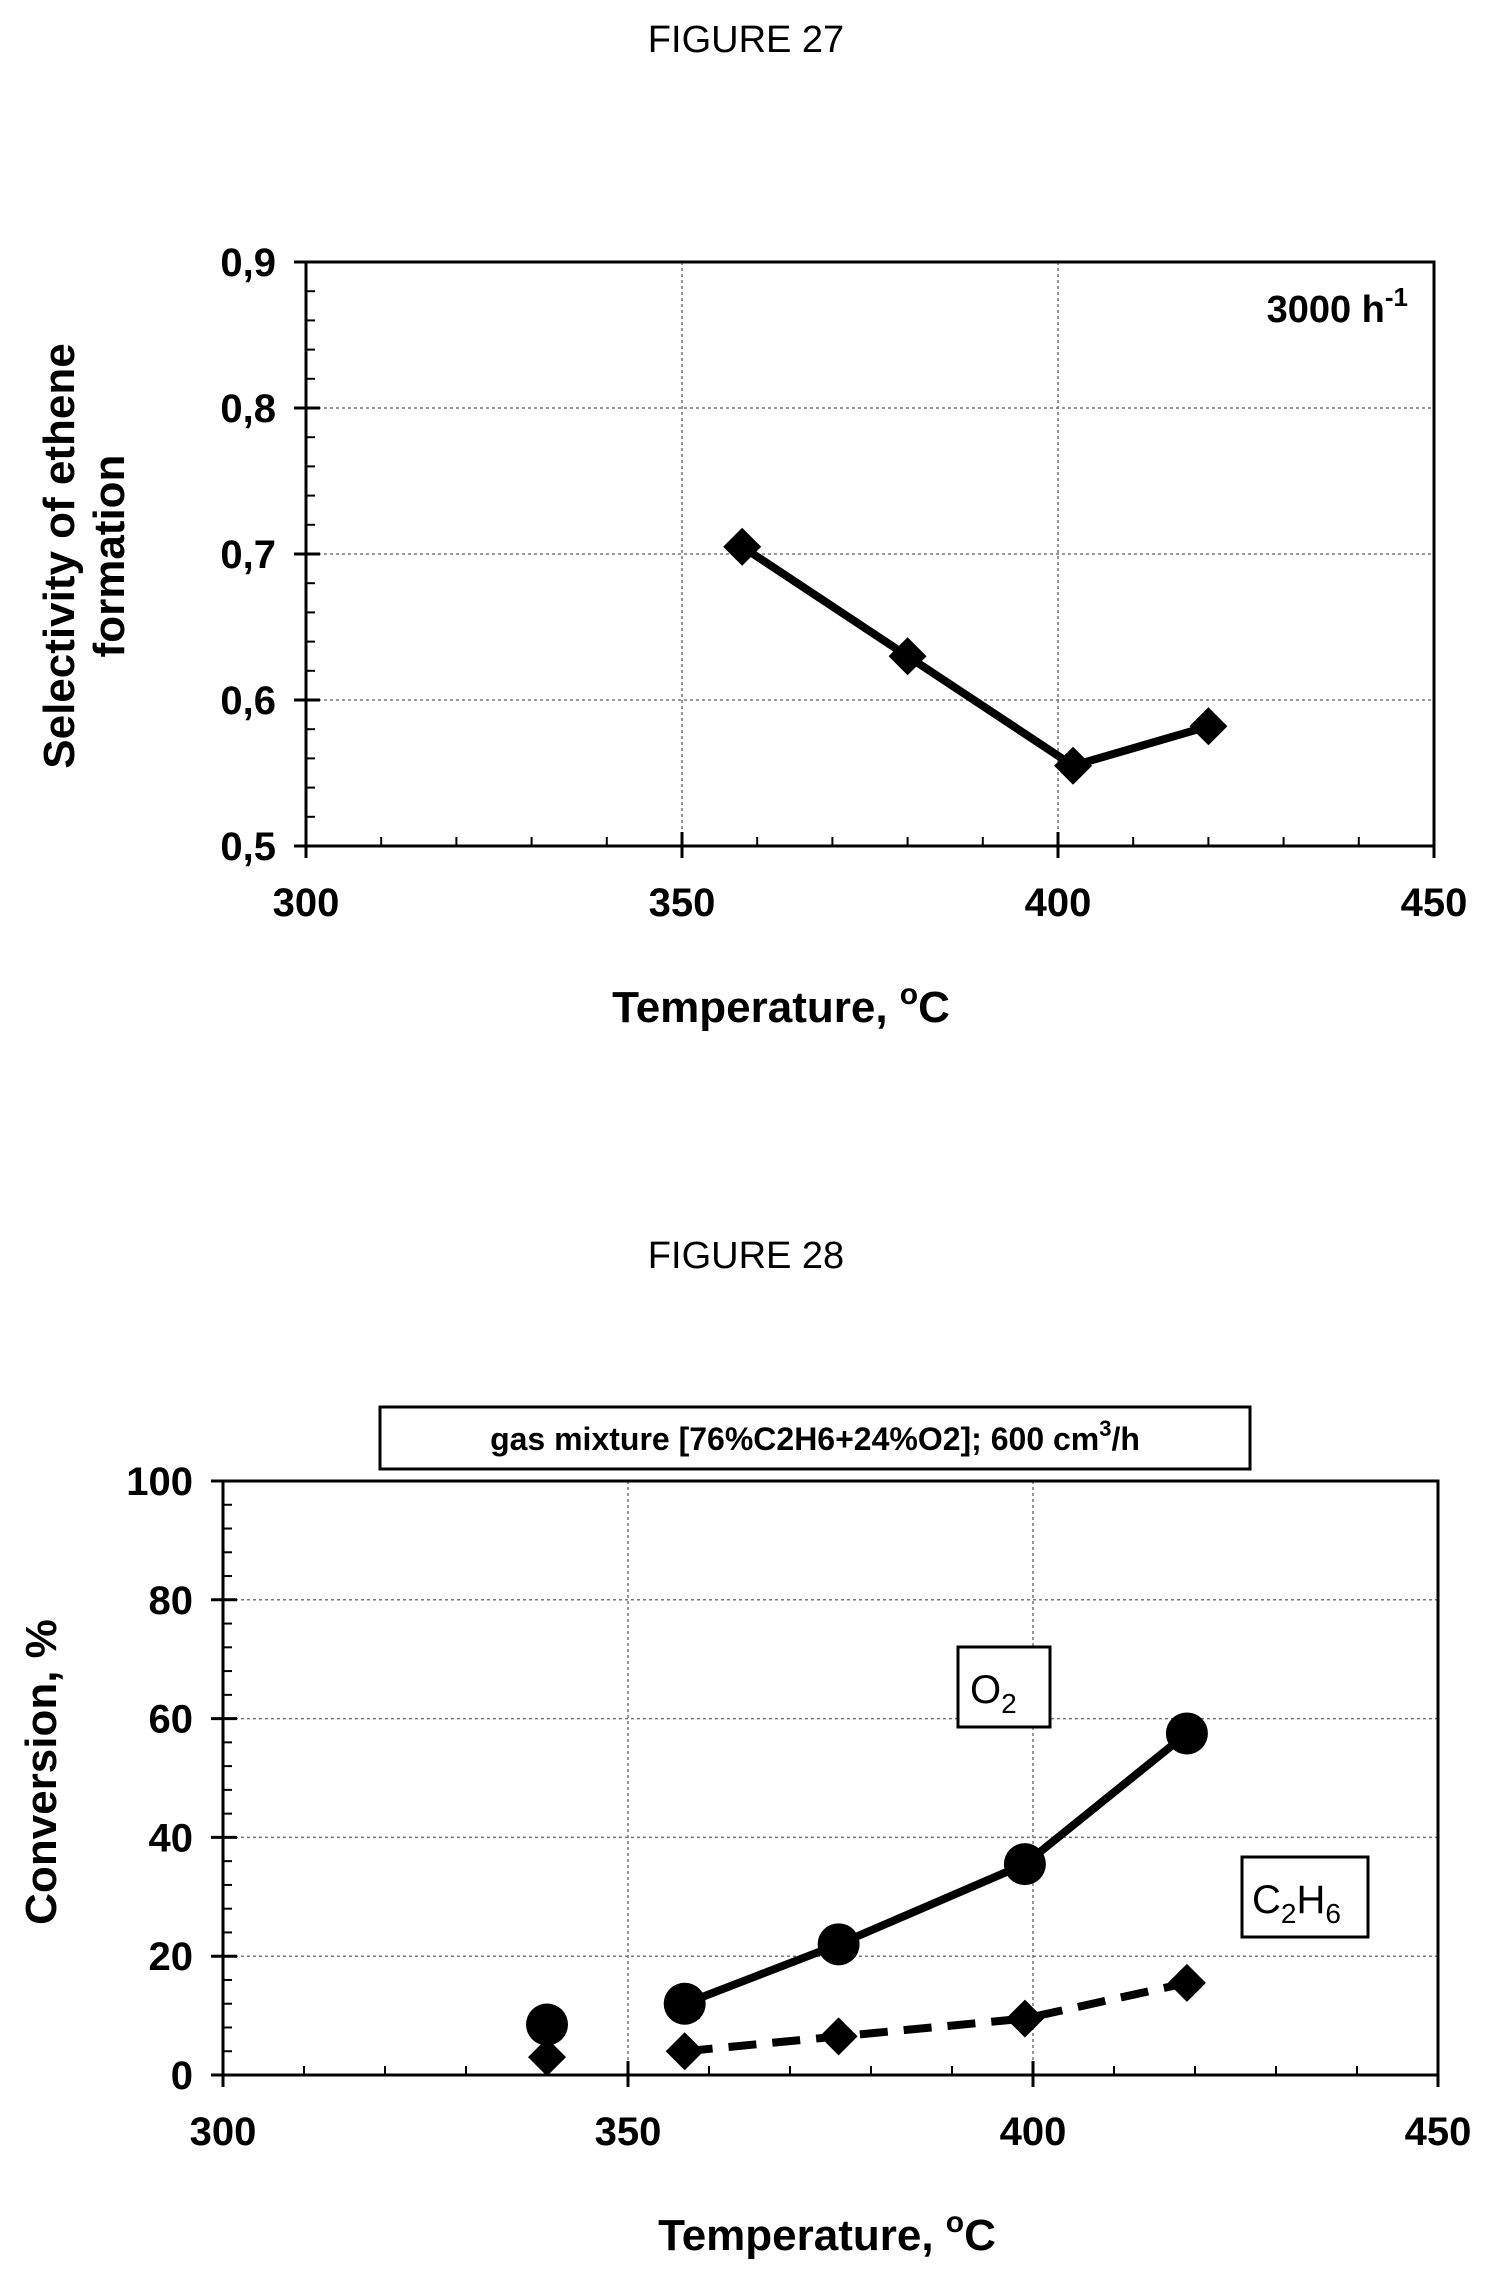  I want to click on chart1-y-axis-label: Selectivity of ethene formation, so click(84, 555).